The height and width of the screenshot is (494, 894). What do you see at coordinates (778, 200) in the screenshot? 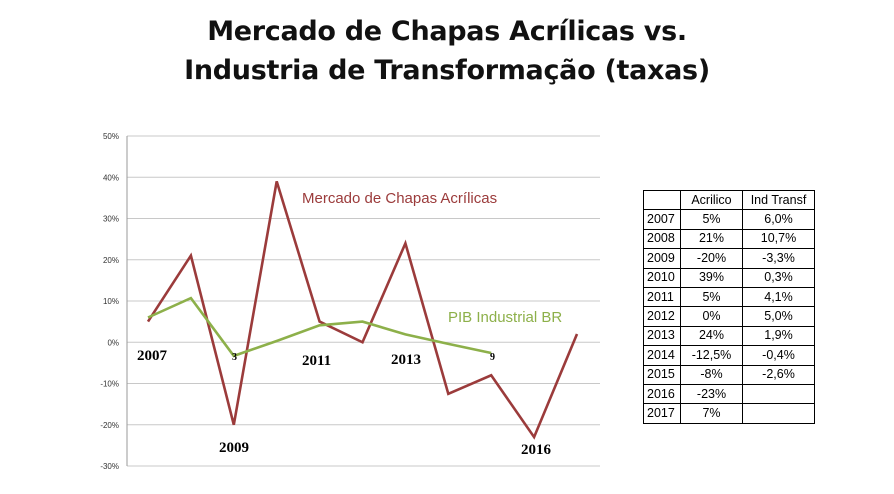
I see `table-header-ind-transf: Ind Transf` at bounding box center [778, 200].